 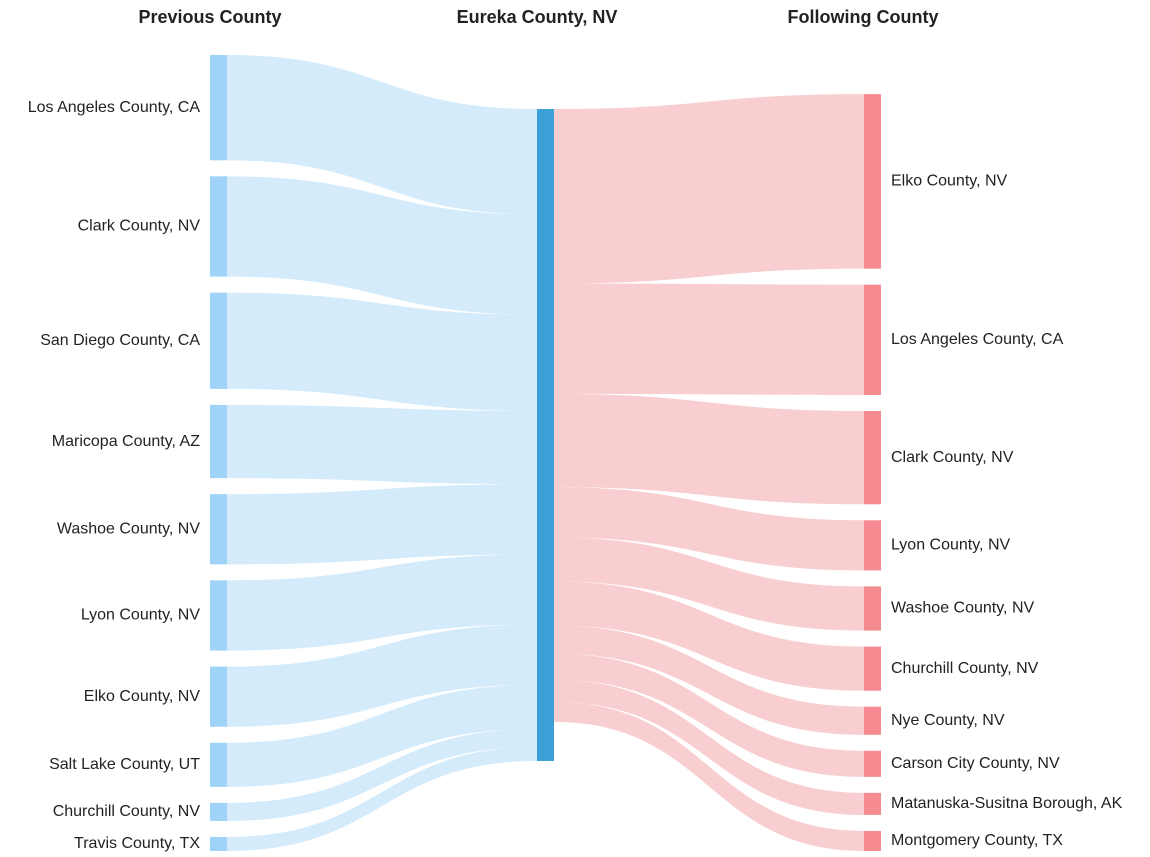 I want to click on source-label: Clark County, NV, so click(x=139, y=226).